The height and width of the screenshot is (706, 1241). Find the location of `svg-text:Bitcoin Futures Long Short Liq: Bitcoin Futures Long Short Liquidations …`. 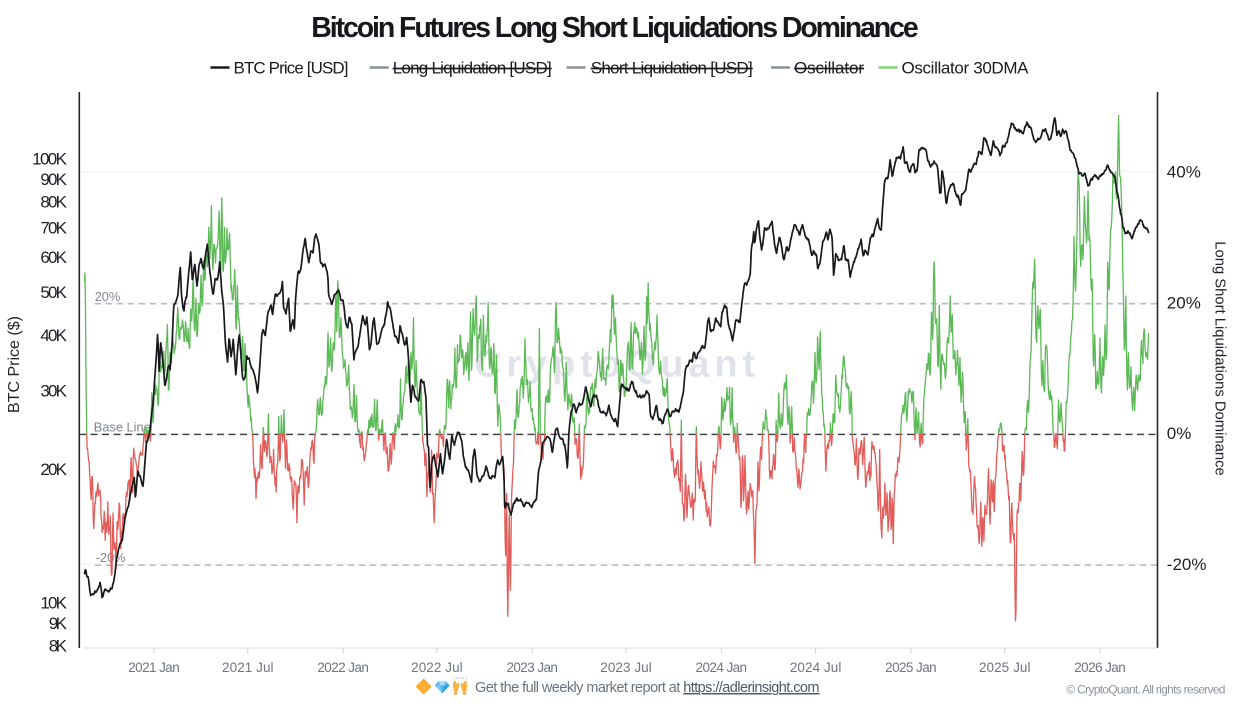

svg-text:Bitcoin Futures Long Short Liq: Bitcoin Futures Long Short Liquidations … is located at coordinates (615, 28).